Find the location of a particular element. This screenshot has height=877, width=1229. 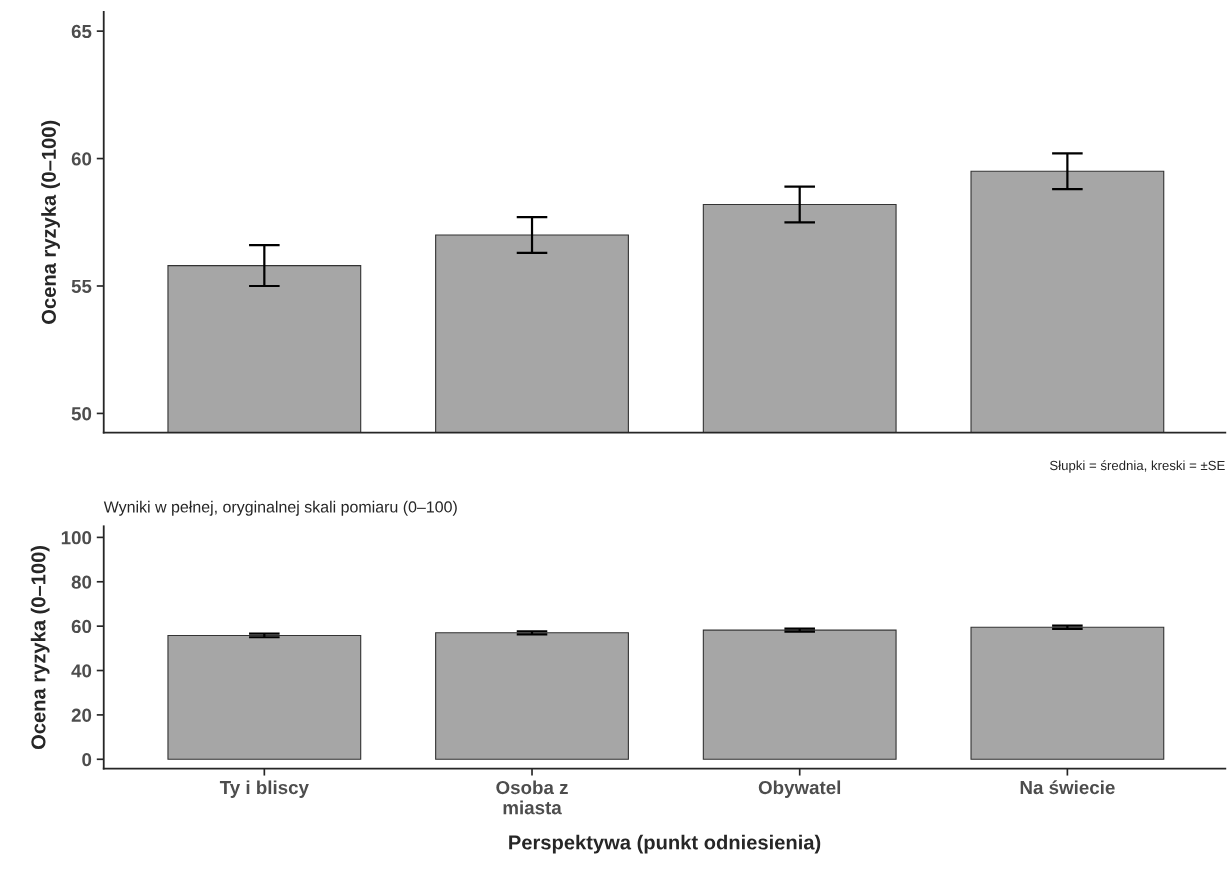

y-tick-label: 0 is located at coordinates (87, 759).